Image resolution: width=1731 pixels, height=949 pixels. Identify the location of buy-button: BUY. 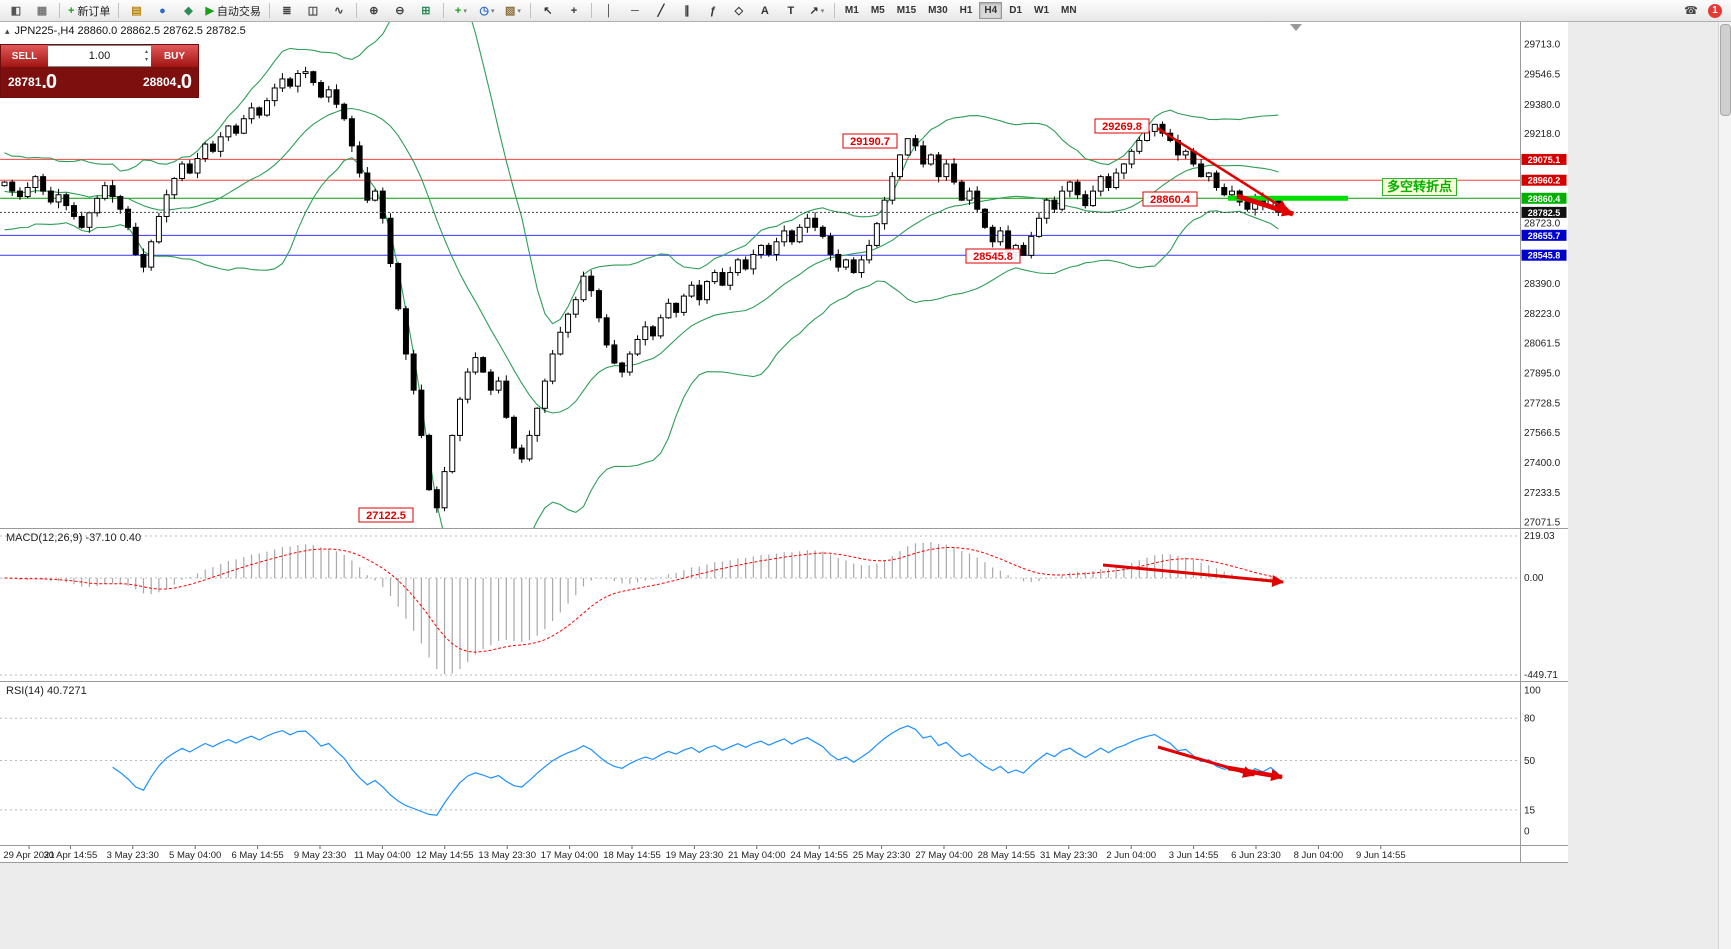
(174, 56).